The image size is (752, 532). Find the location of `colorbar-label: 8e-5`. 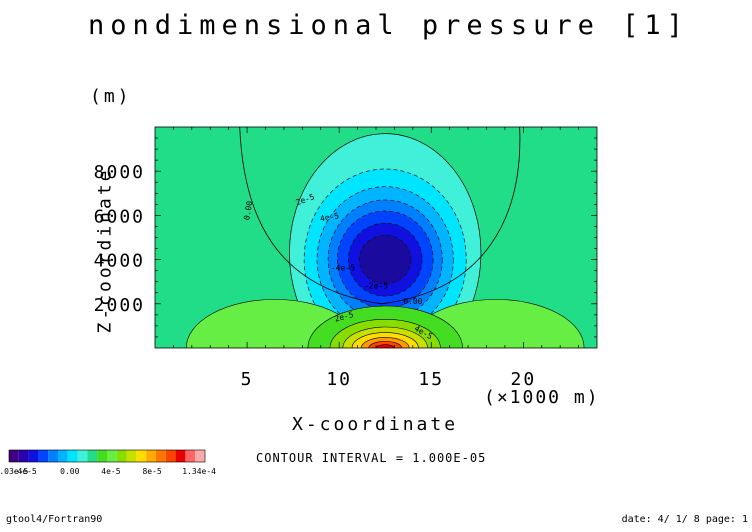

colorbar-label: 8e-5 is located at coordinates (151, 471).